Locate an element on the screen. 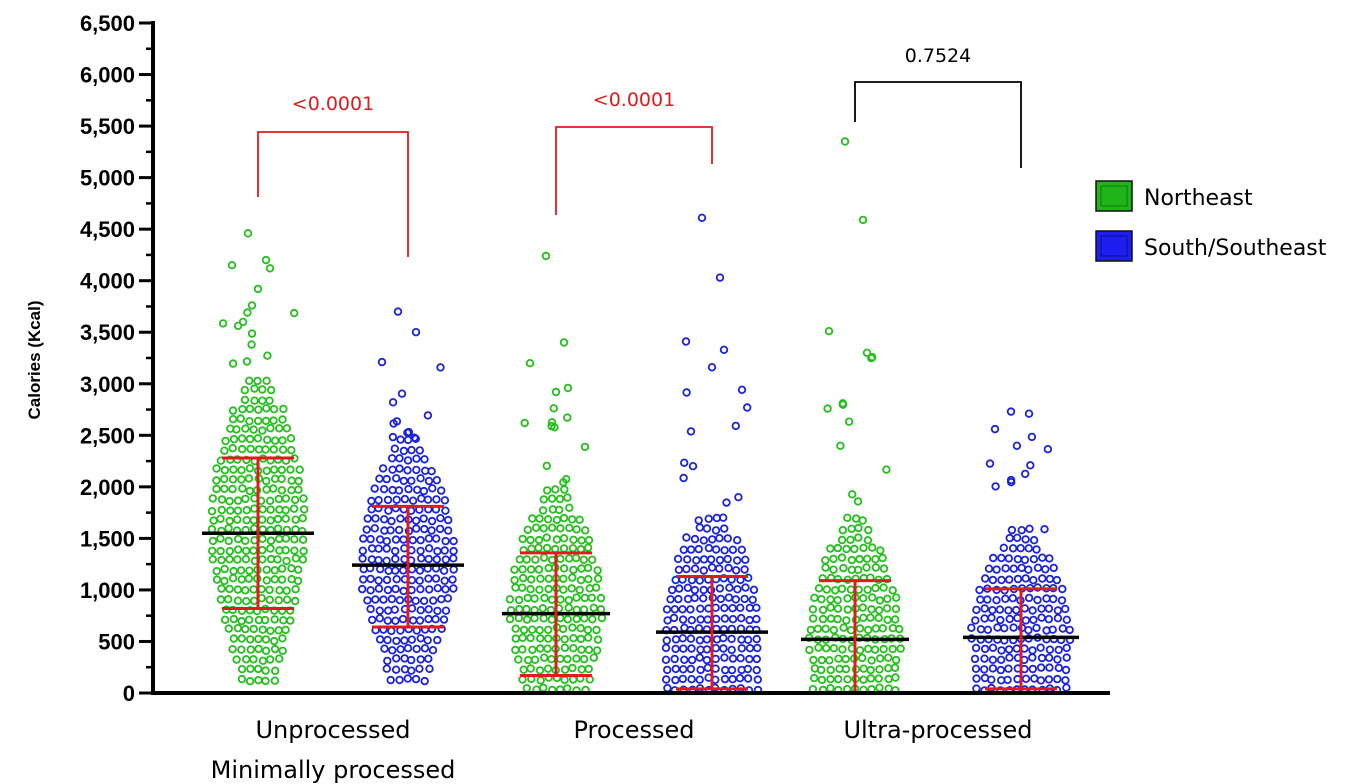  y-tick-label: 4,500 is located at coordinates (107, 229).